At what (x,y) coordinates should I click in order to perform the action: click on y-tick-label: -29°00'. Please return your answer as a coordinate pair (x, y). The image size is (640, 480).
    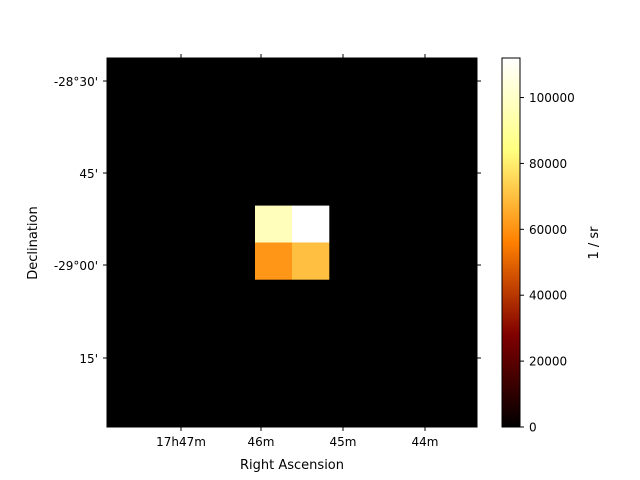
    Looking at the image, I should click on (76, 266).